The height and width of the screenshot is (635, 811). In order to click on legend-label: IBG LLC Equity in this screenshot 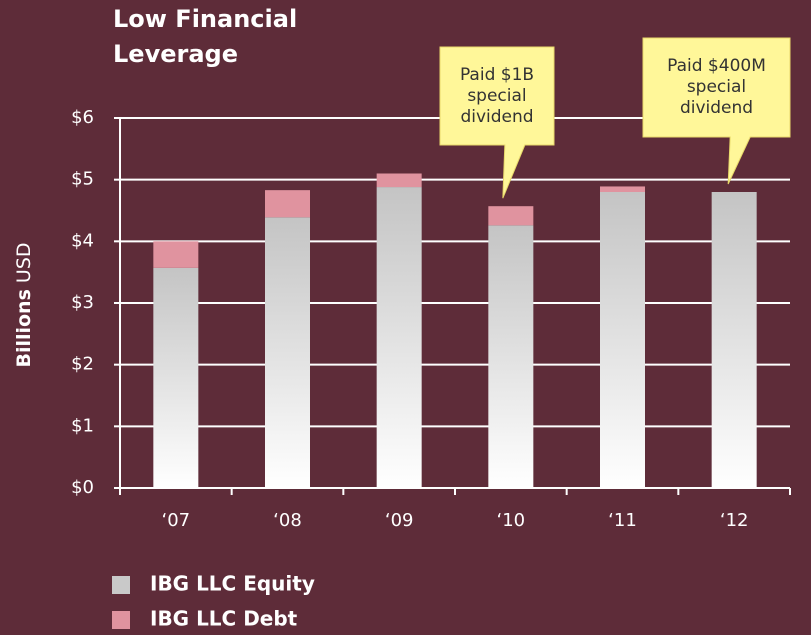, I will do `click(232, 584)`.